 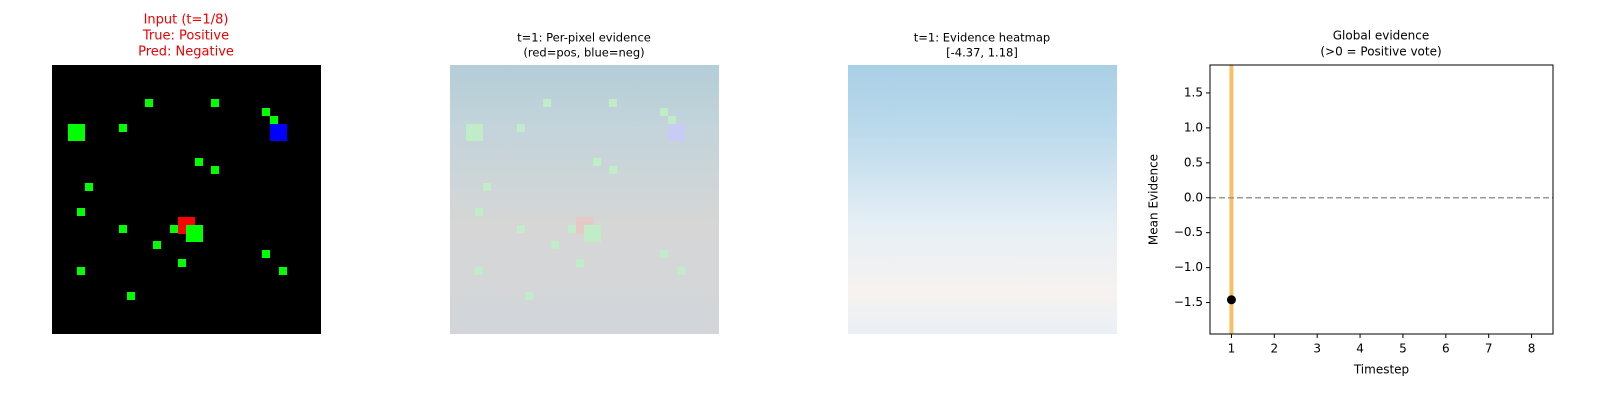 I want to click on panel-title: t=1: Per-pixel evidence, so click(x=584, y=38).